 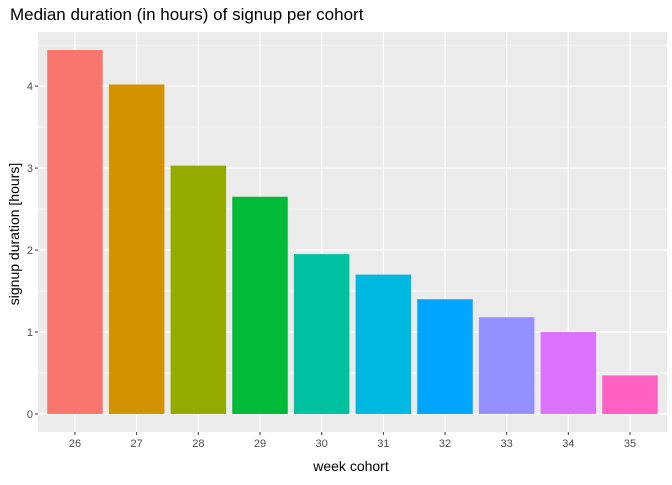 I want to click on x-tick-label: 26, so click(x=75, y=444).